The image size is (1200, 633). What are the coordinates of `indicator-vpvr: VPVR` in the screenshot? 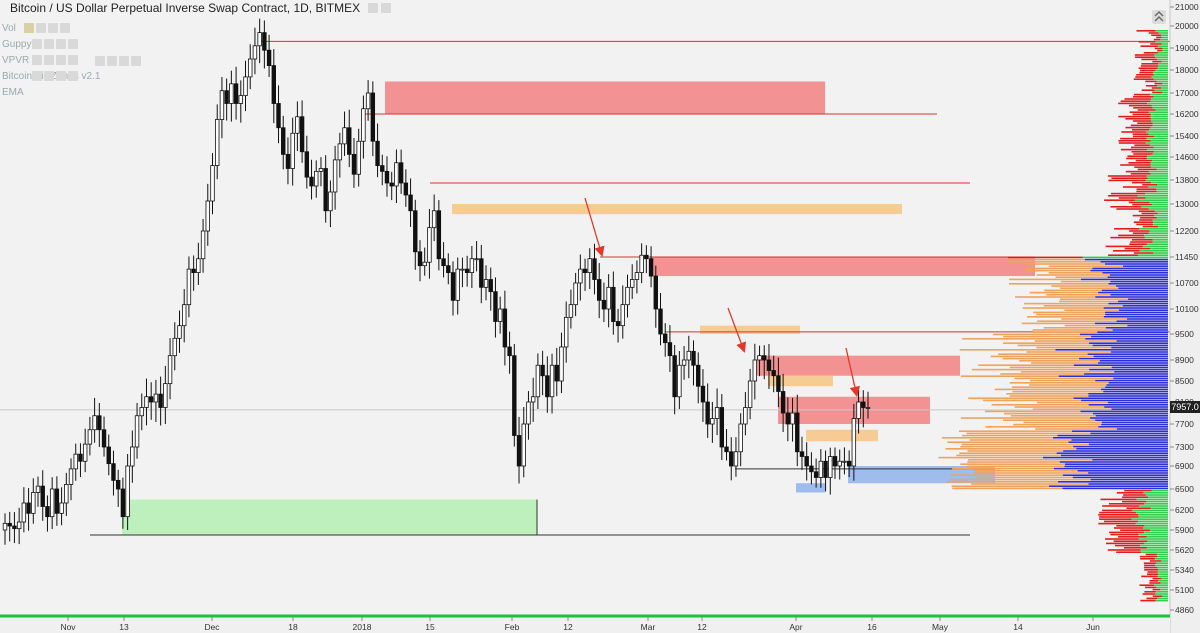 It's located at (15, 60).